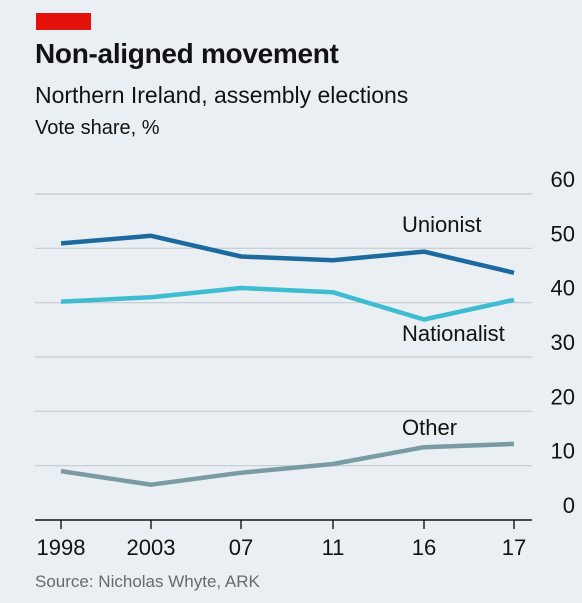 This screenshot has width=582, height=603. I want to click on y-tick-label-40: 40, so click(563, 288).